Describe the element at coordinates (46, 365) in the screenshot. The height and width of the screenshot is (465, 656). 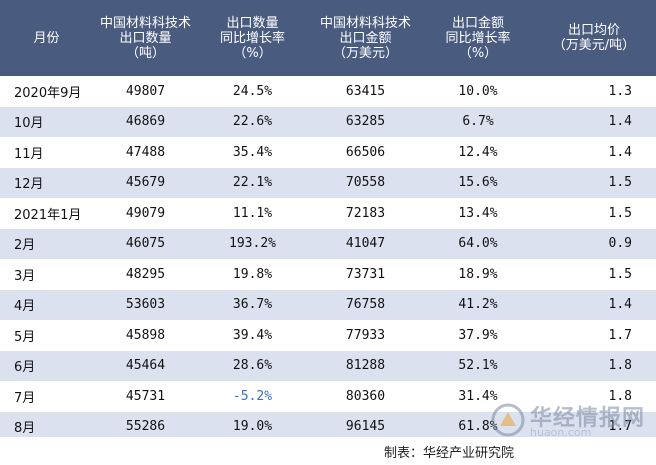
I see `cell-month: 6月` at that location.